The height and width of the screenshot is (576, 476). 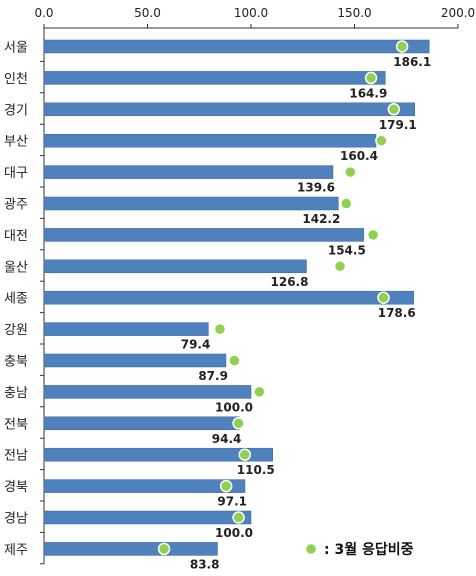 What do you see at coordinates (347, 250) in the screenshot?
I see `value-label: 154.5` at bounding box center [347, 250].